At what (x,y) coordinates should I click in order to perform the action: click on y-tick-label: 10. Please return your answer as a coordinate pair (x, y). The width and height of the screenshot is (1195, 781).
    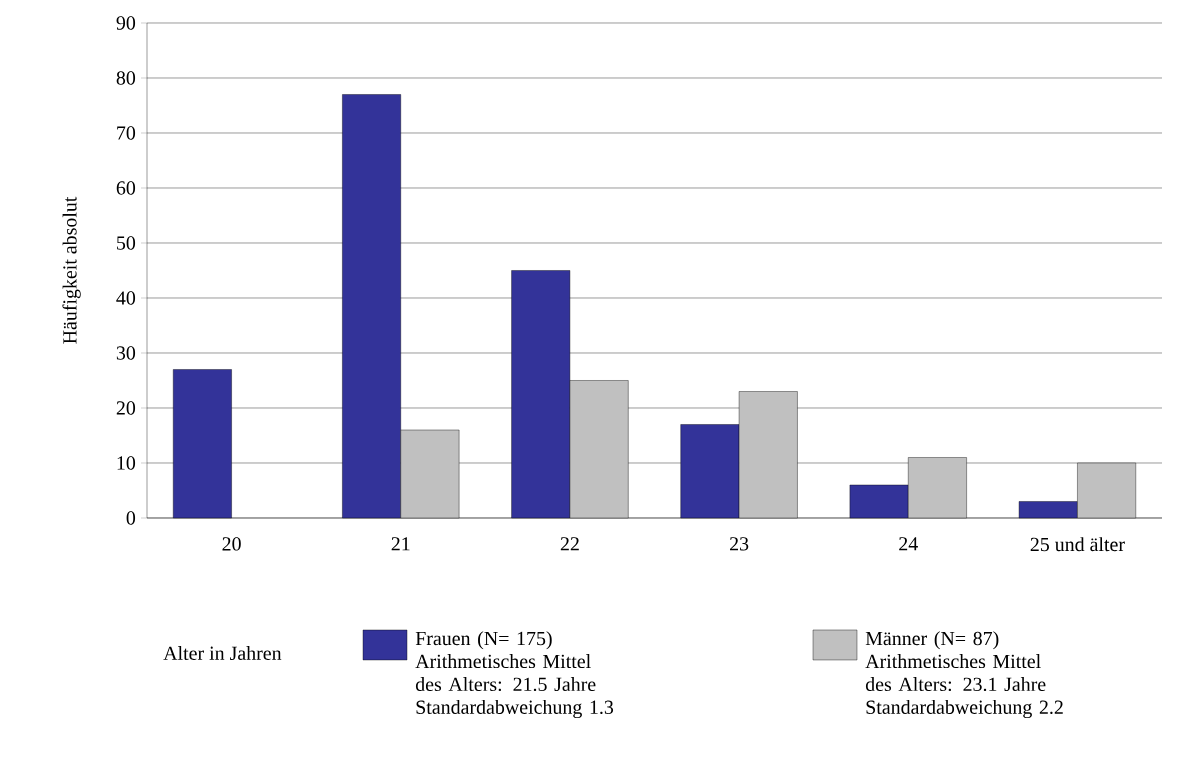
    Looking at the image, I should click on (126, 463).